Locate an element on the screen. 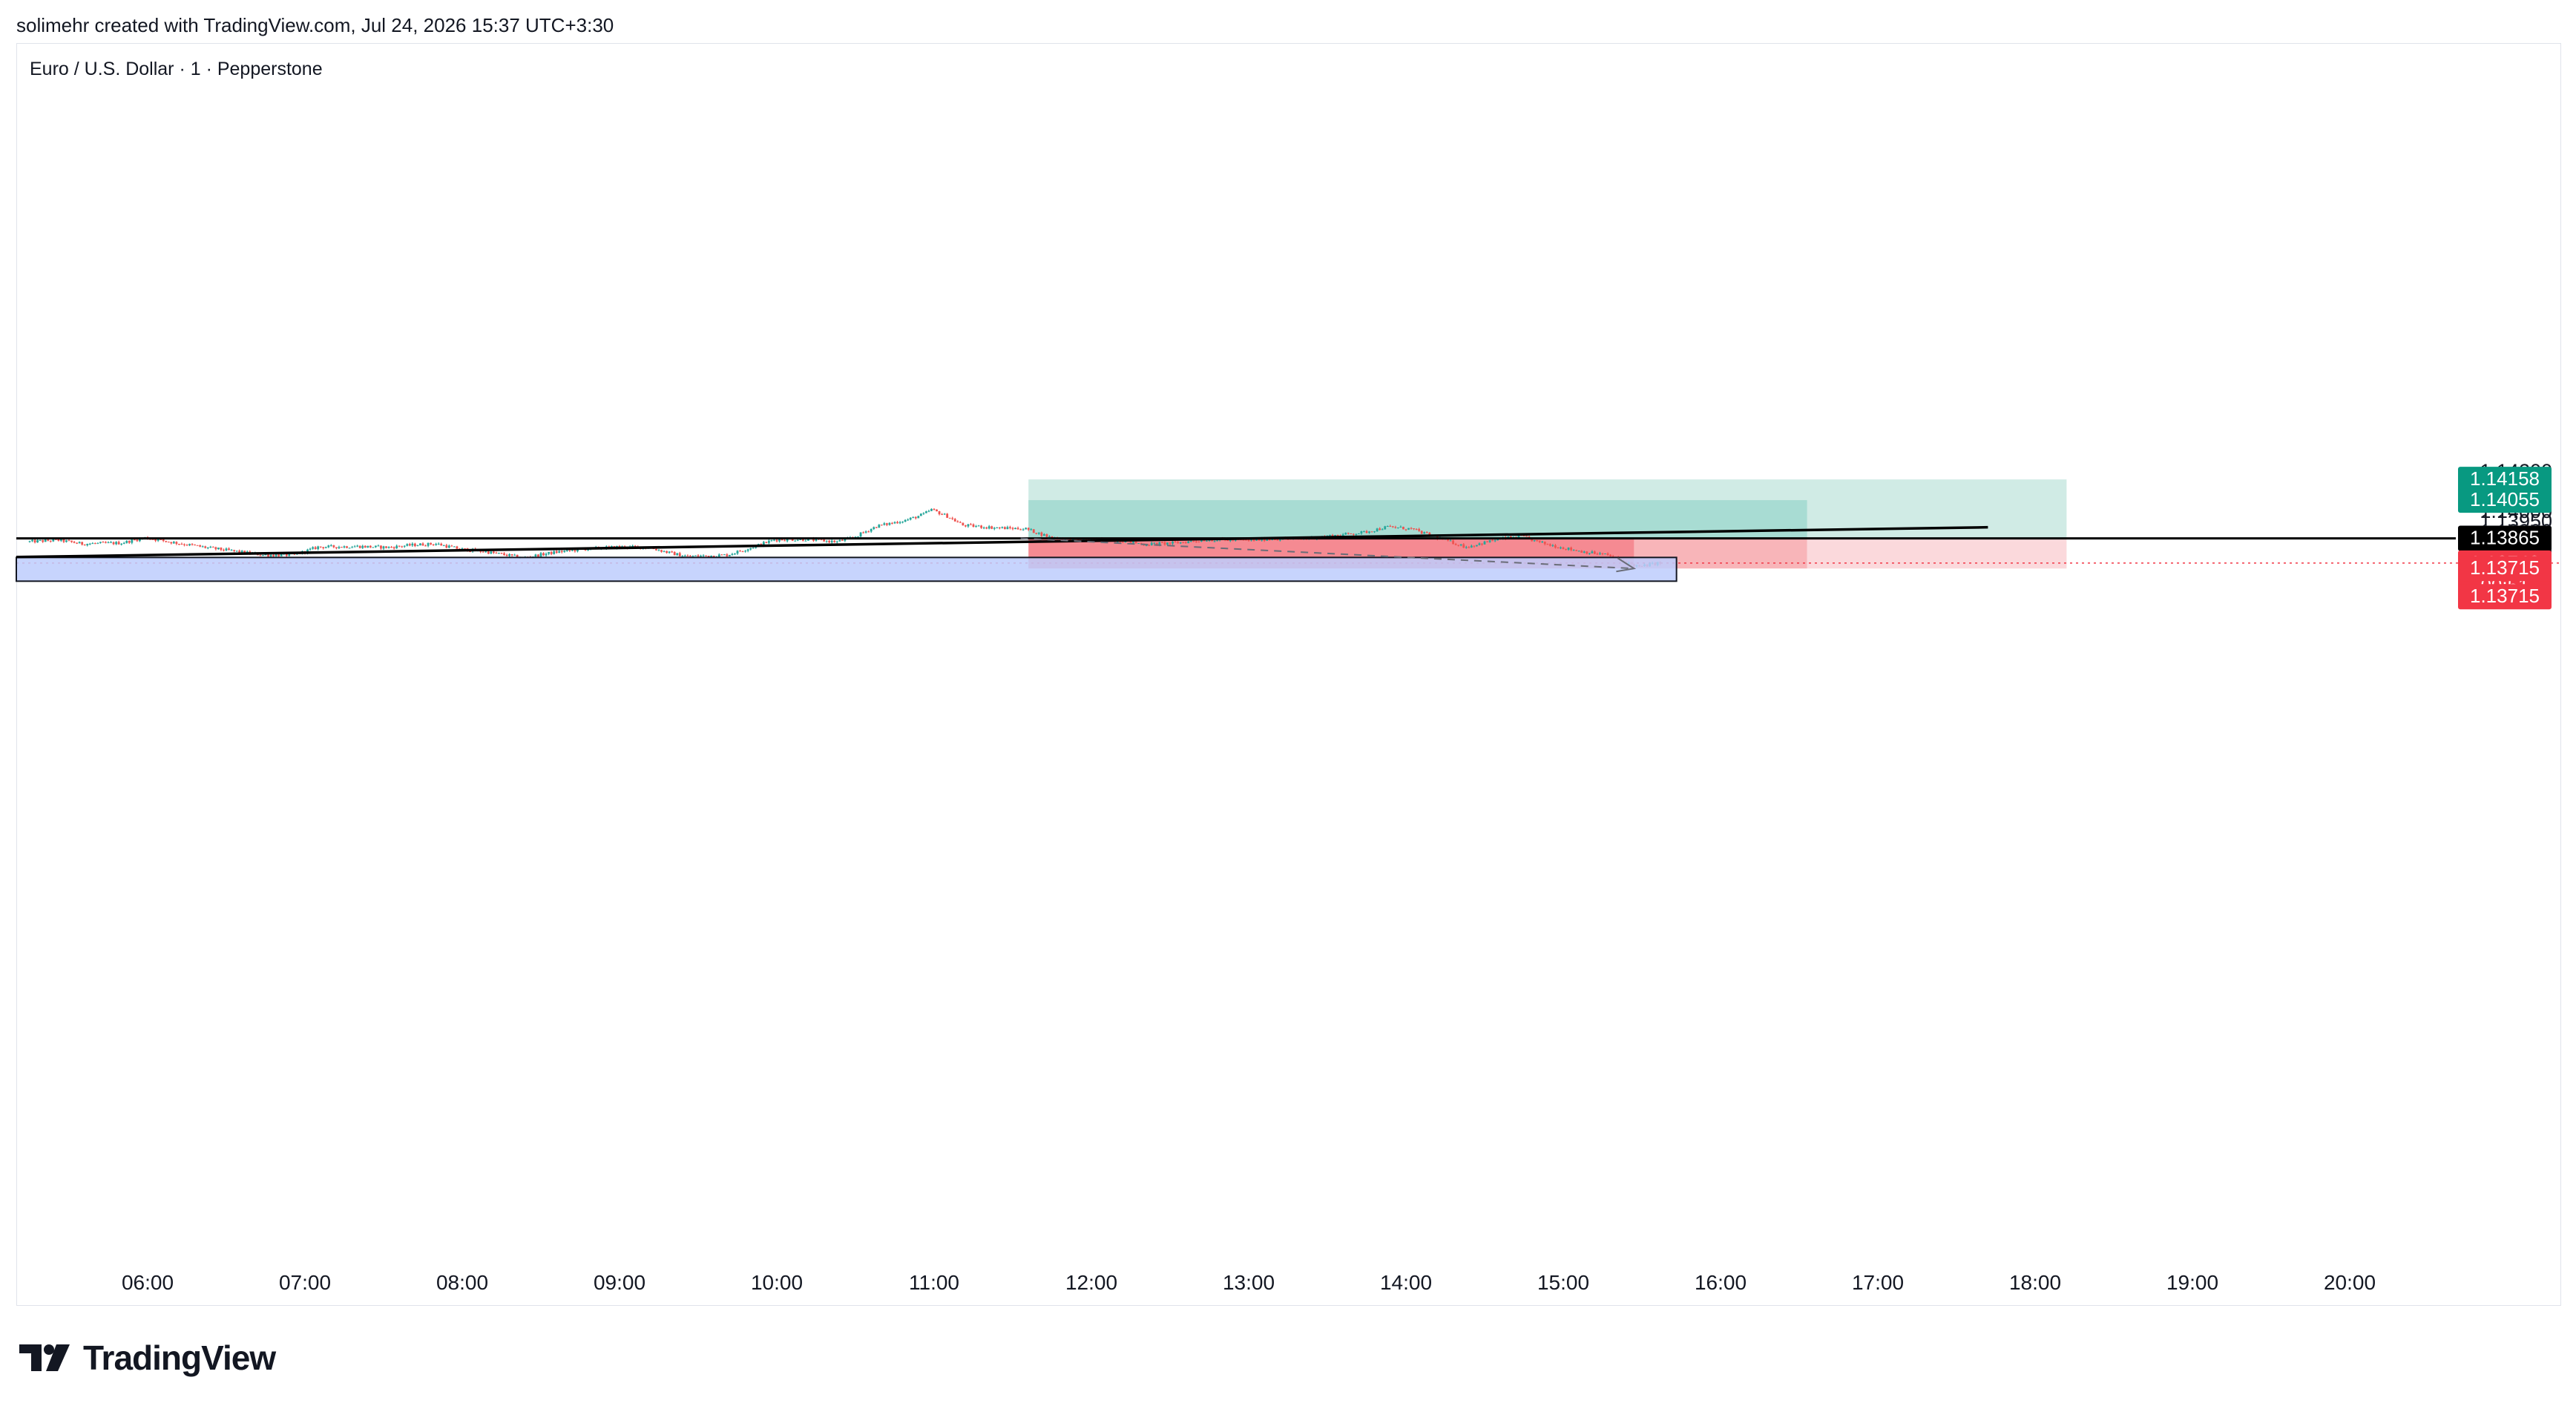 The width and height of the screenshot is (2576, 1406). tradingview-branding: TradingView is located at coordinates (147, 1358).